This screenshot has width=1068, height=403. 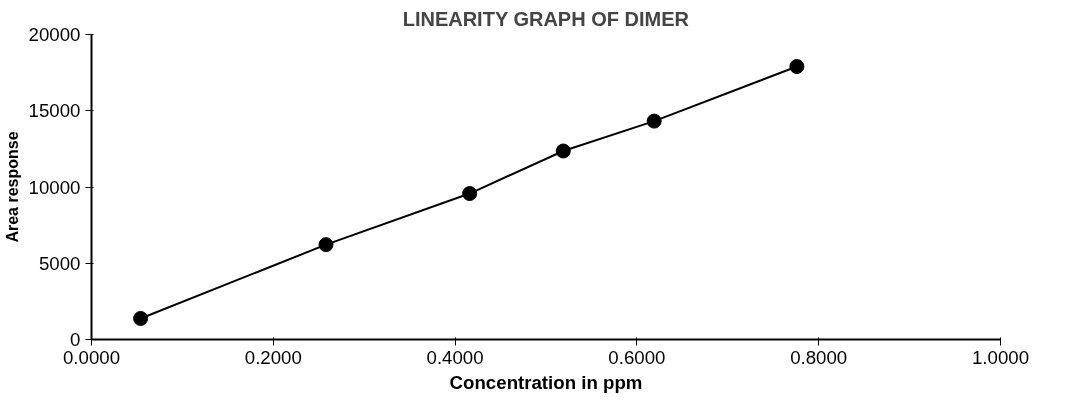 I want to click on y-axis-title: Area response, so click(x=12, y=187).